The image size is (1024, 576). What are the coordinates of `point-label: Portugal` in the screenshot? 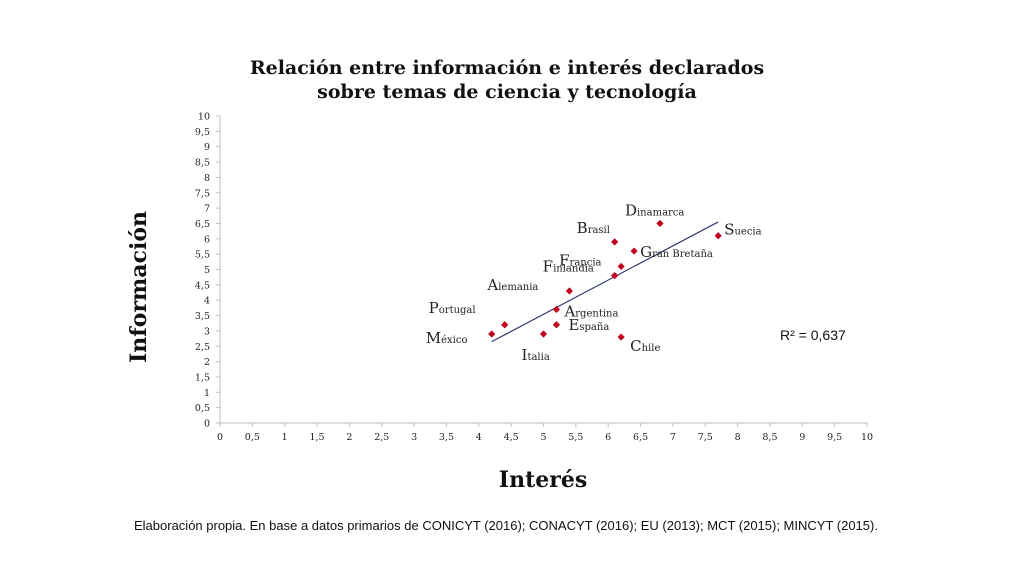 It's located at (452, 308).